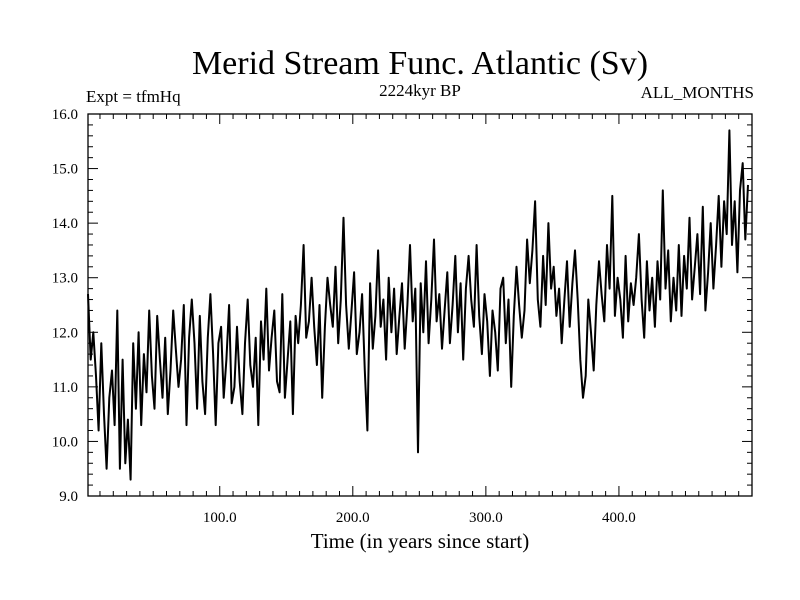 The image size is (800, 600). What do you see at coordinates (619, 518) in the screenshot?
I see `x-tick-label: 400.0` at bounding box center [619, 518].